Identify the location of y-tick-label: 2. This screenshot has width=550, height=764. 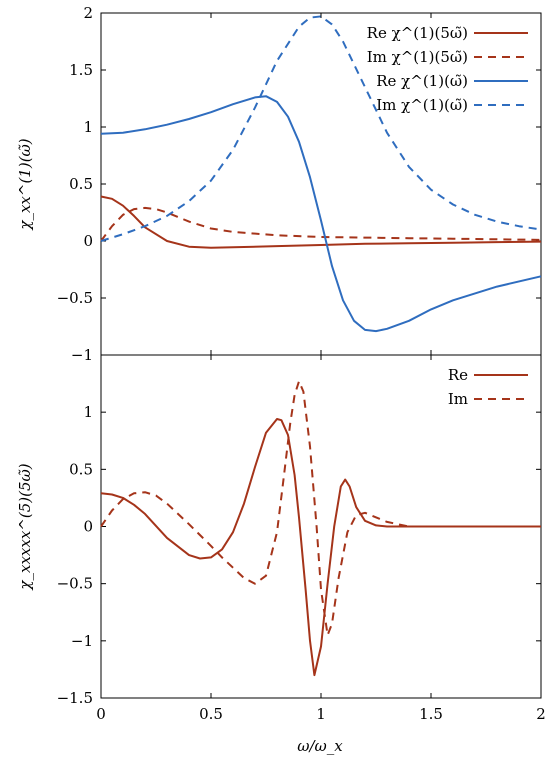
(88, 13).